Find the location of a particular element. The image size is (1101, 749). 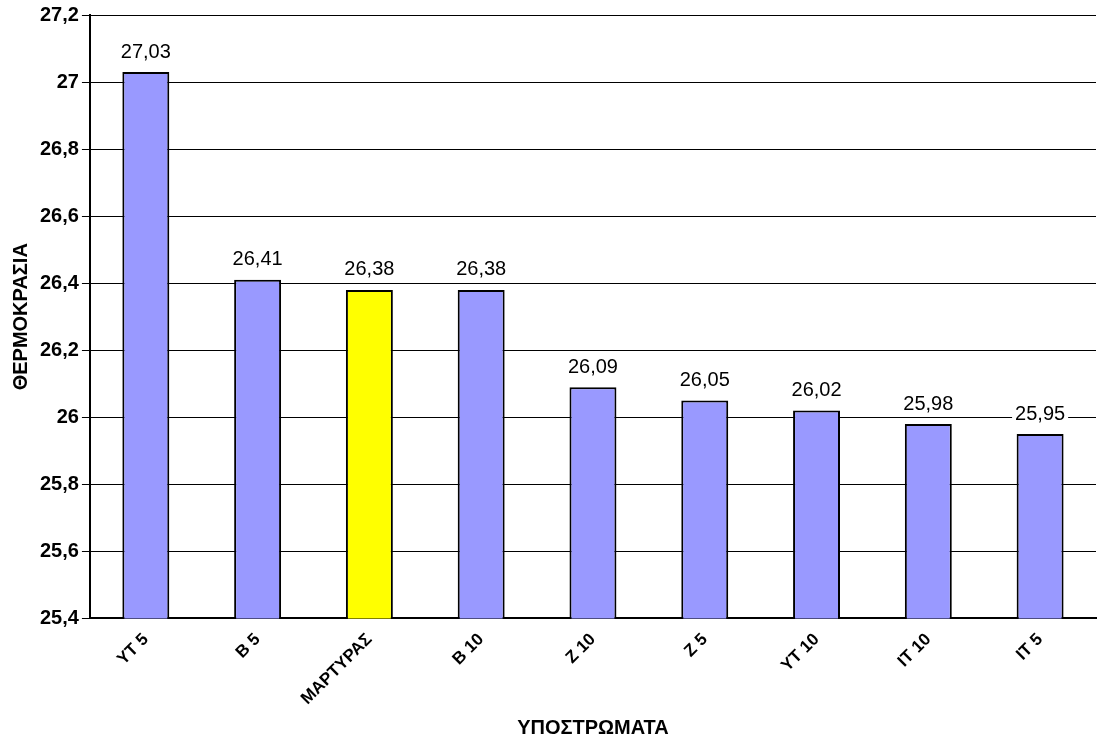

data-label: 25,95 is located at coordinates (1040, 412).